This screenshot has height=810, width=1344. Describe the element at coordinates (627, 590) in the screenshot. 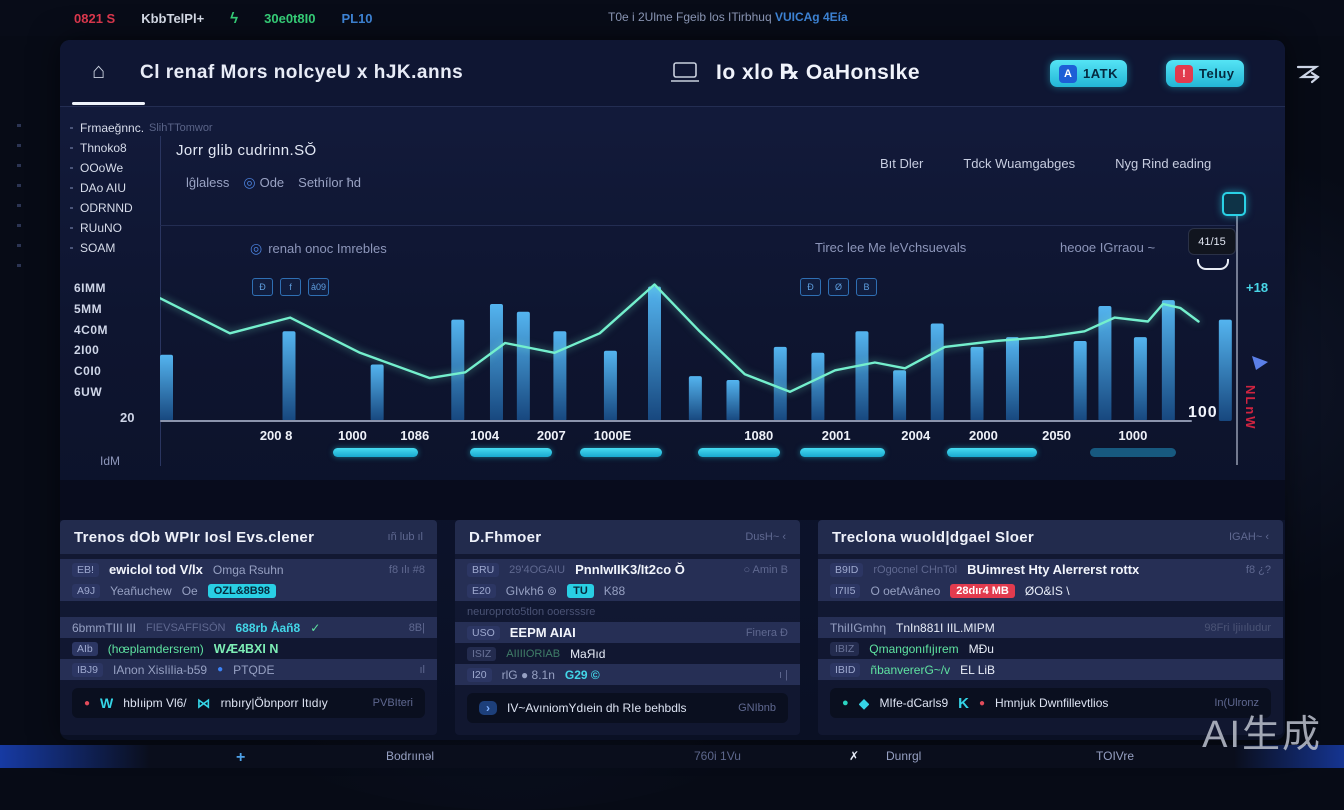

I see `table-row: E20 GIvkh6 ⊚ TU K88` at that location.